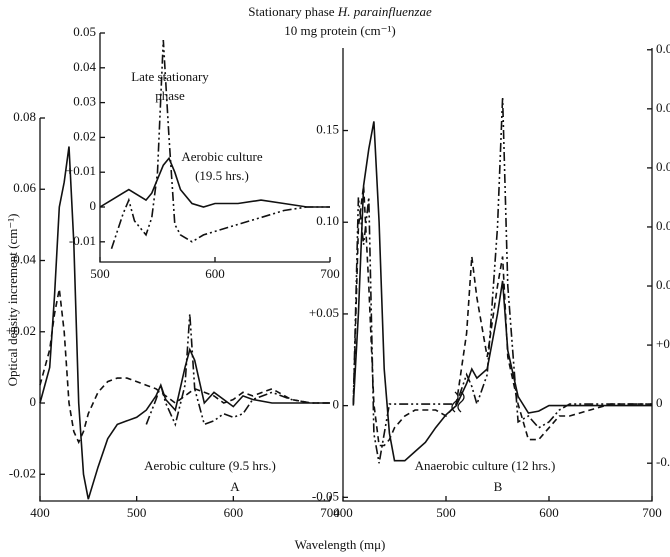 The height and width of the screenshot is (557, 670). I want to click on y-axis-label: Optical density increment (cm⁻¹), so click(12, 300).